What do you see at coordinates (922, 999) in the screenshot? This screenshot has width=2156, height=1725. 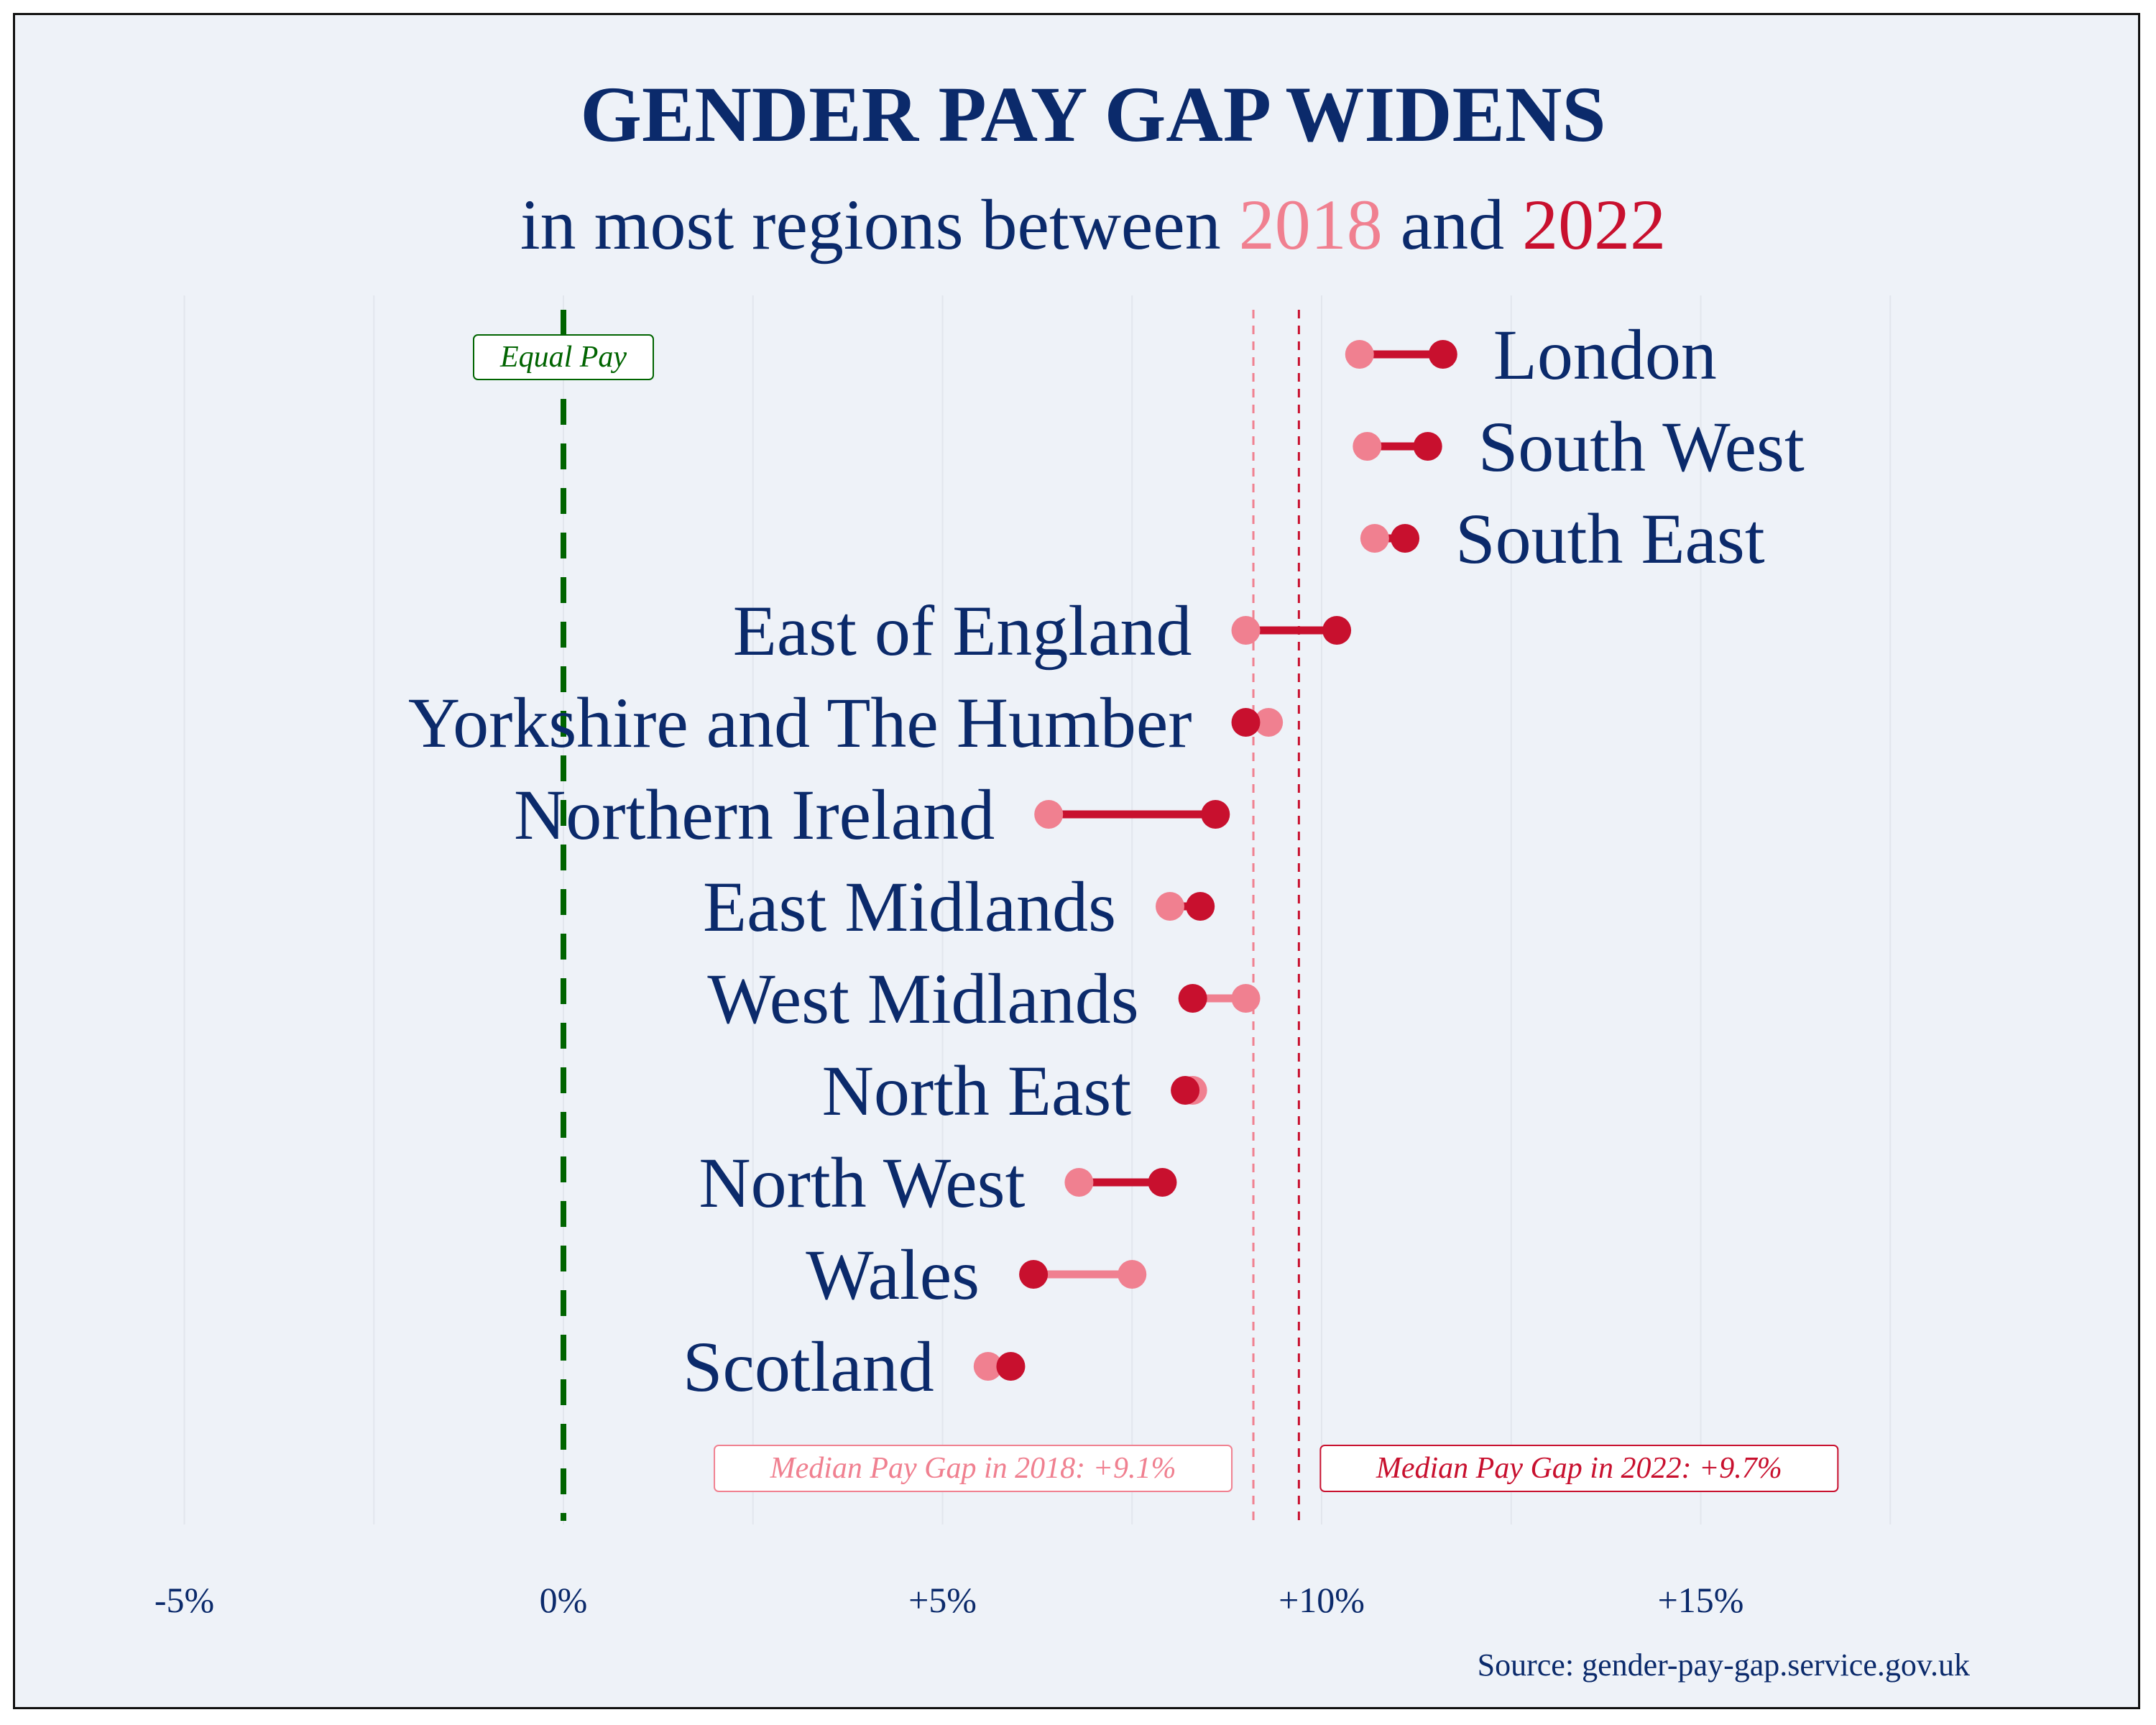 I see `region-label: West Midlands` at bounding box center [922, 999].